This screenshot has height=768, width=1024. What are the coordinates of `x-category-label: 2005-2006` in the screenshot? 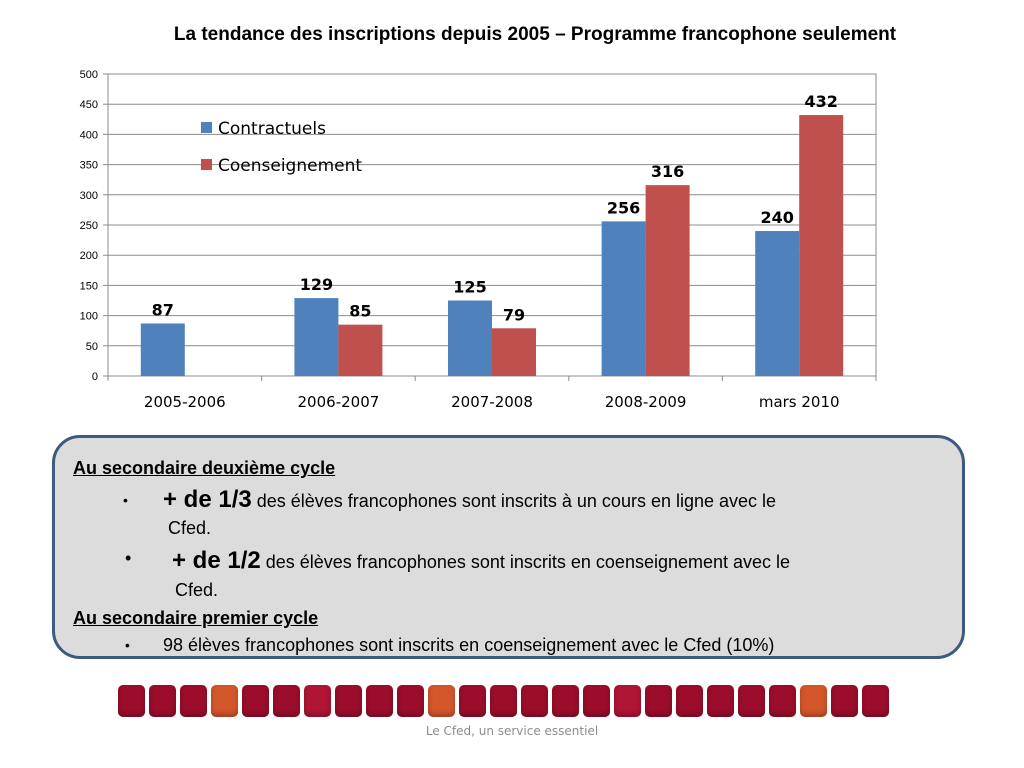 It's located at (185, 402).